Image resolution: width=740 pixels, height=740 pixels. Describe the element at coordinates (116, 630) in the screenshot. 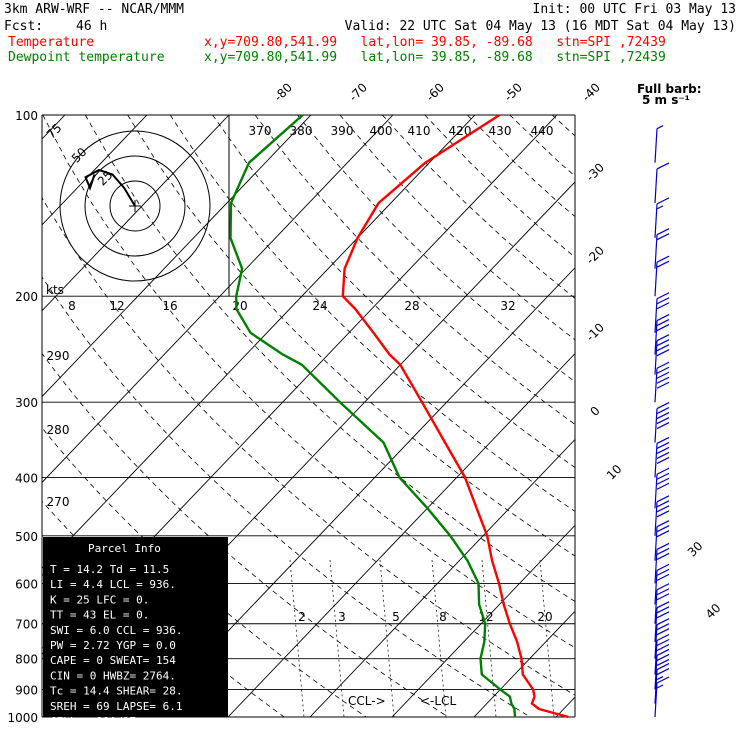

I see `parcel-info-row: SWI = 6.0 CCL = 936.` at that location.